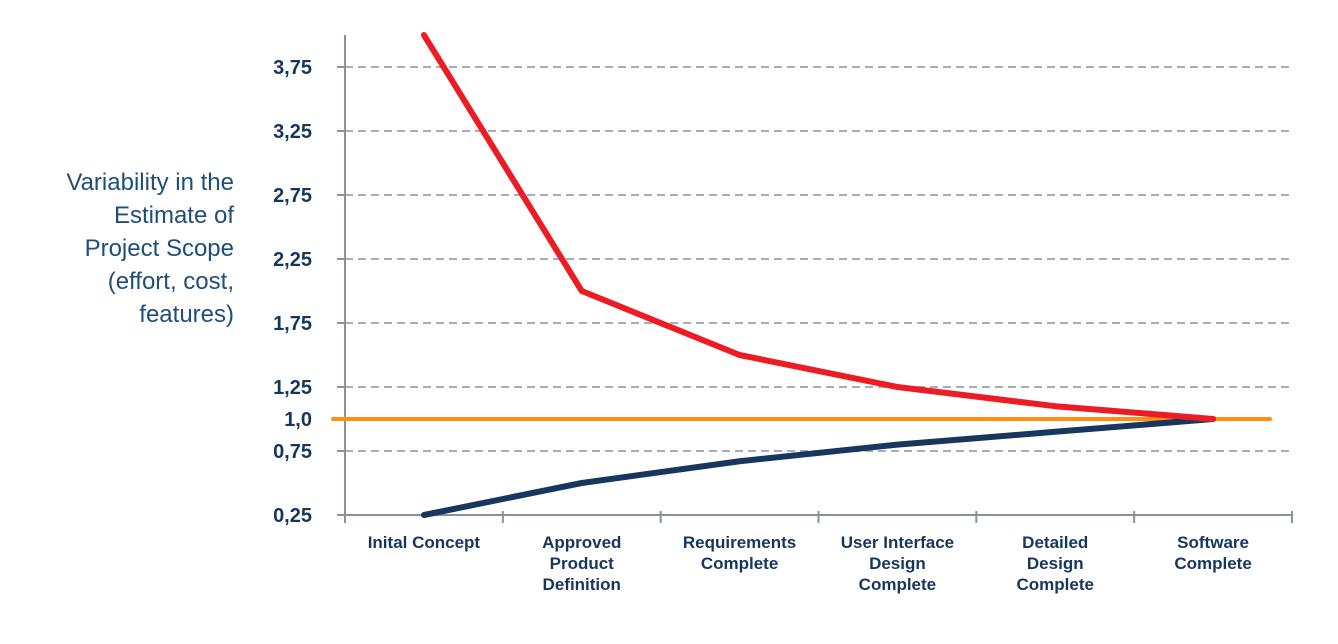 This screenshot has width=1338, height=644. What do you see at coordinates (292, 132) in the screenshot?
I see `y-tick-label: 3,25` at bounding box center [292, 132].